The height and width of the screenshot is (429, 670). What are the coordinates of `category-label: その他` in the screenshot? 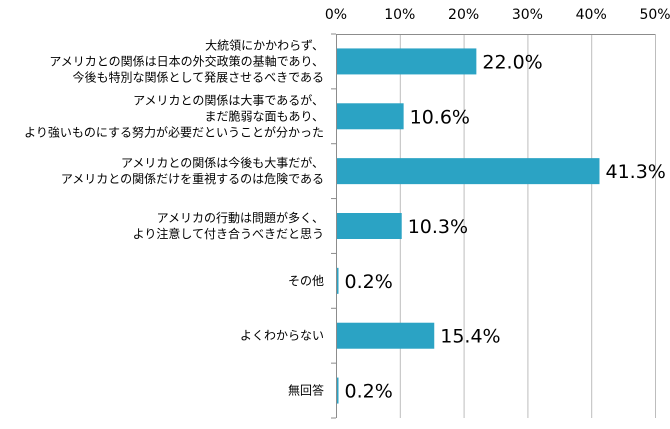 It's located at (306, 281).